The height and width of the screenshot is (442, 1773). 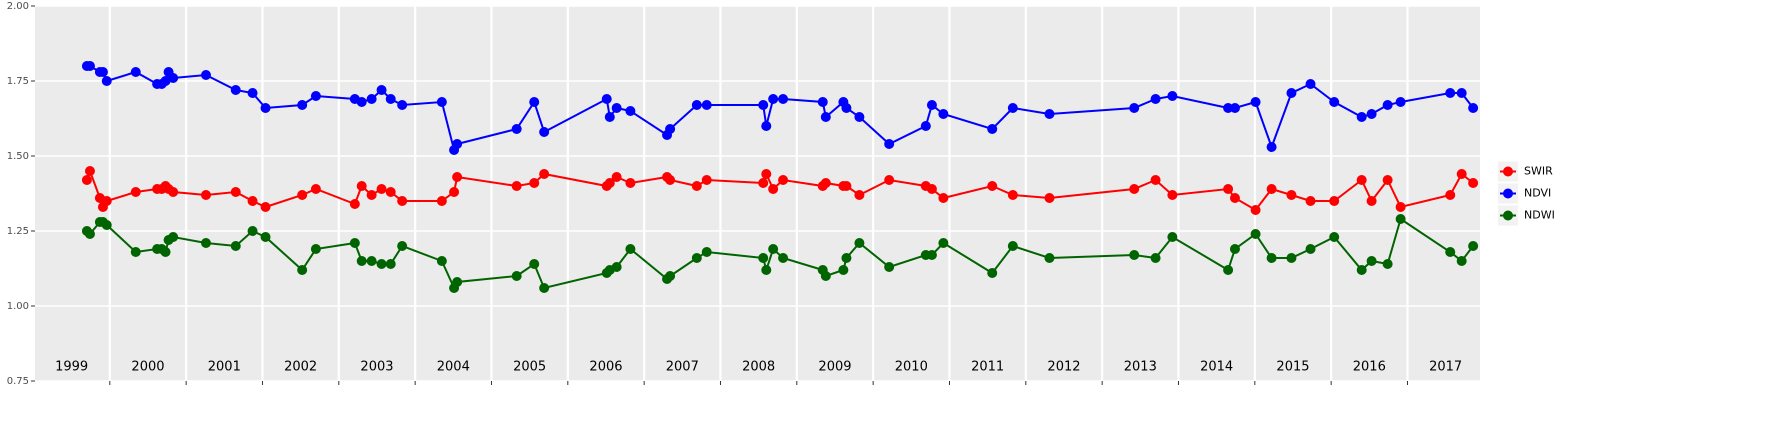 What do you see at coordinates (682, 367) in the screenshot?
I see `year-label: 2007` at bounding box center [682, 367].